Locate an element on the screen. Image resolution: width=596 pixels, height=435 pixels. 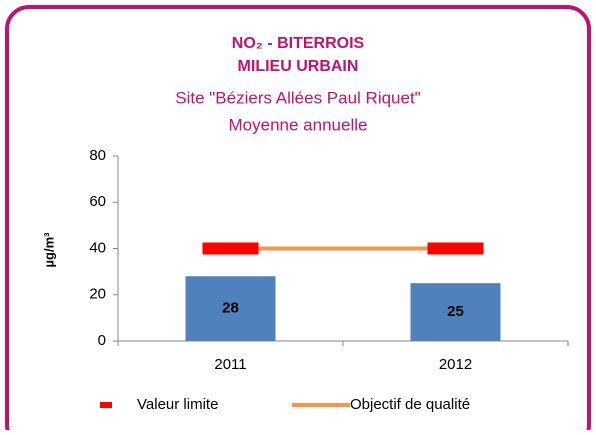
y-tick-label: 20 is located at coordinates (97, 294).